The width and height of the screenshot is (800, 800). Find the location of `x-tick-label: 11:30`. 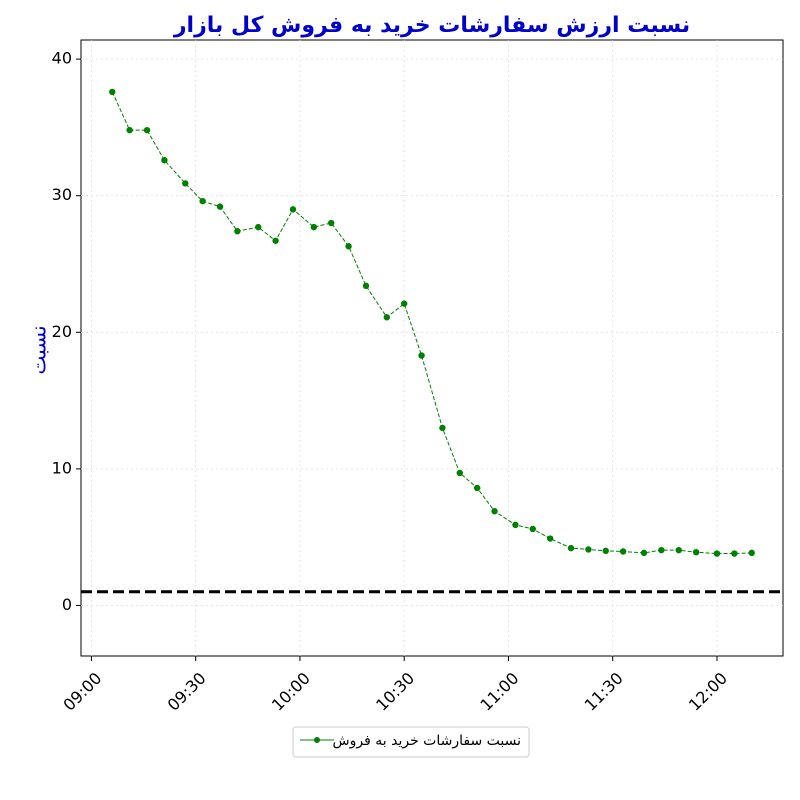

x-tick-label: 11:30 is located at coordinates (604, 692).